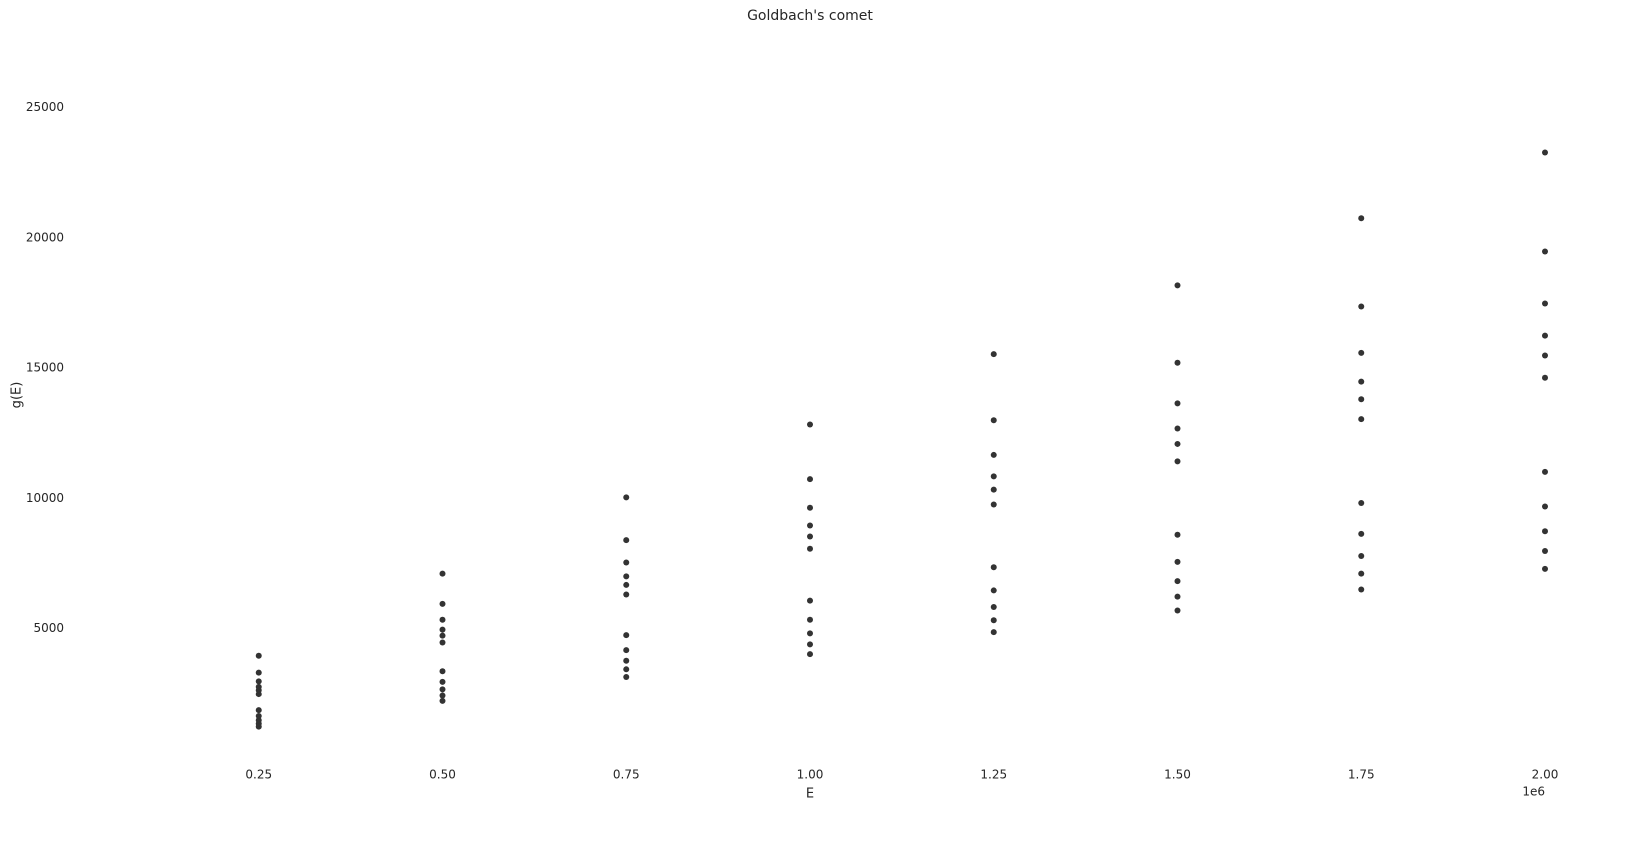  I want to click on x-tick-label: 0.25, so click(258, 775).